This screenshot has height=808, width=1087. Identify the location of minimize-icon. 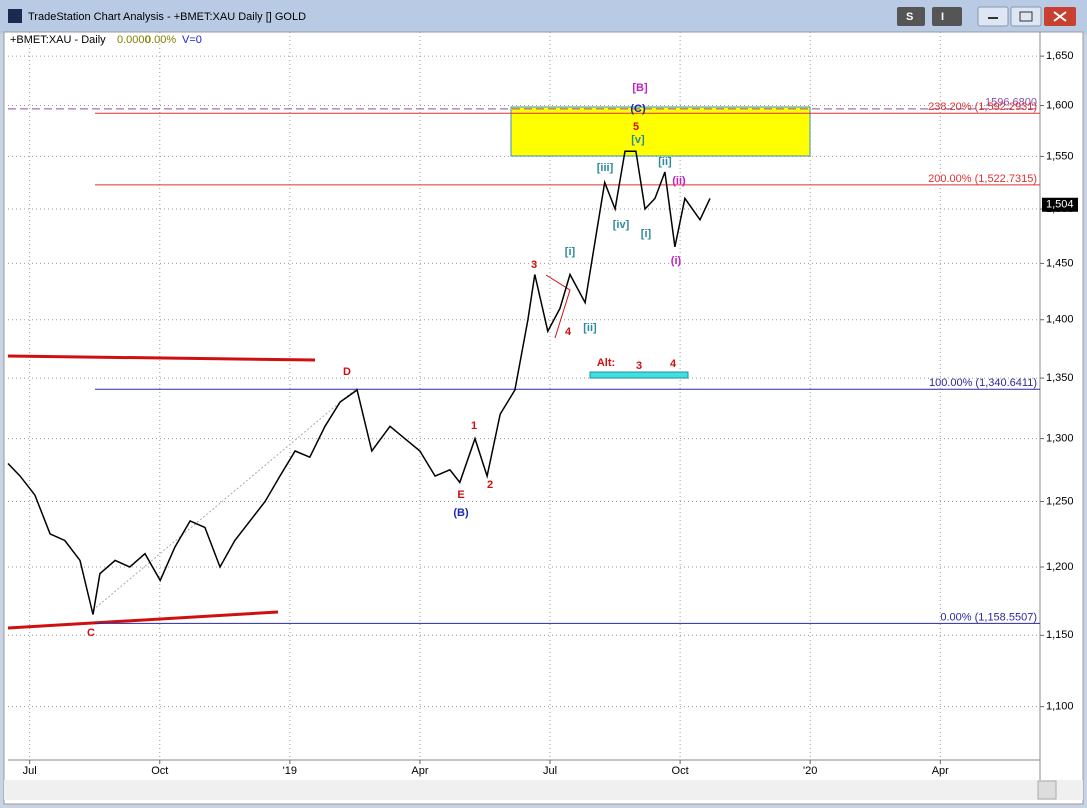
(993, 18).